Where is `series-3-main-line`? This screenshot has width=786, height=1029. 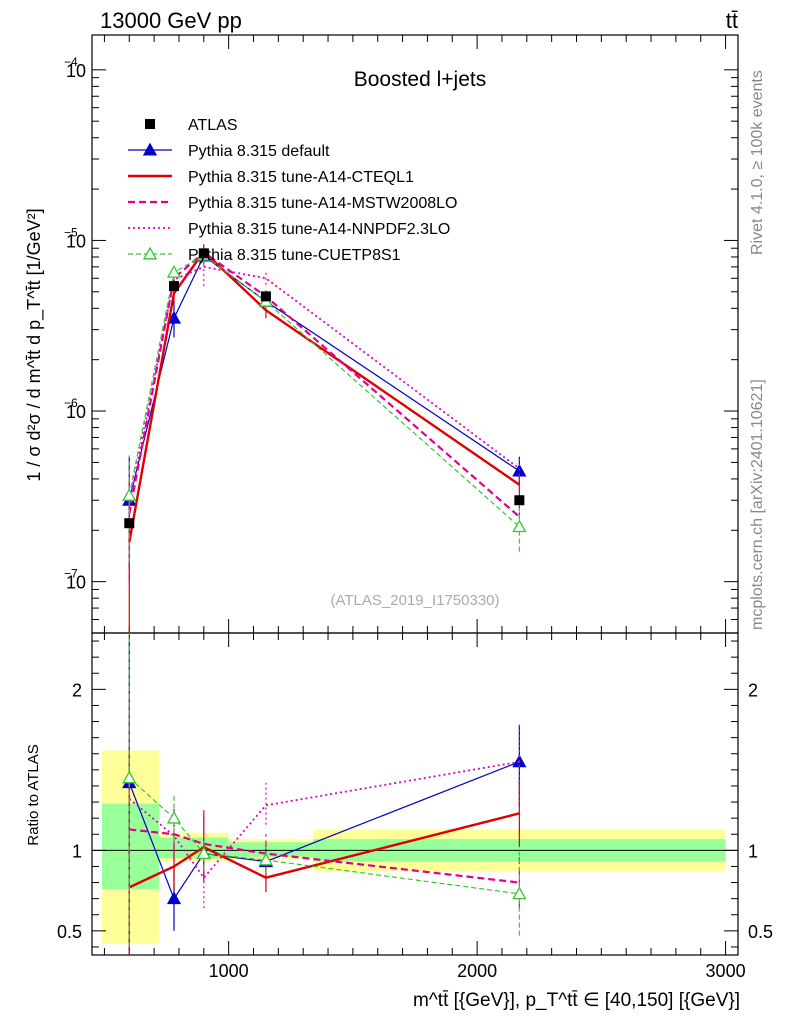
series-3-main-line is located at coordinates (324, 384).